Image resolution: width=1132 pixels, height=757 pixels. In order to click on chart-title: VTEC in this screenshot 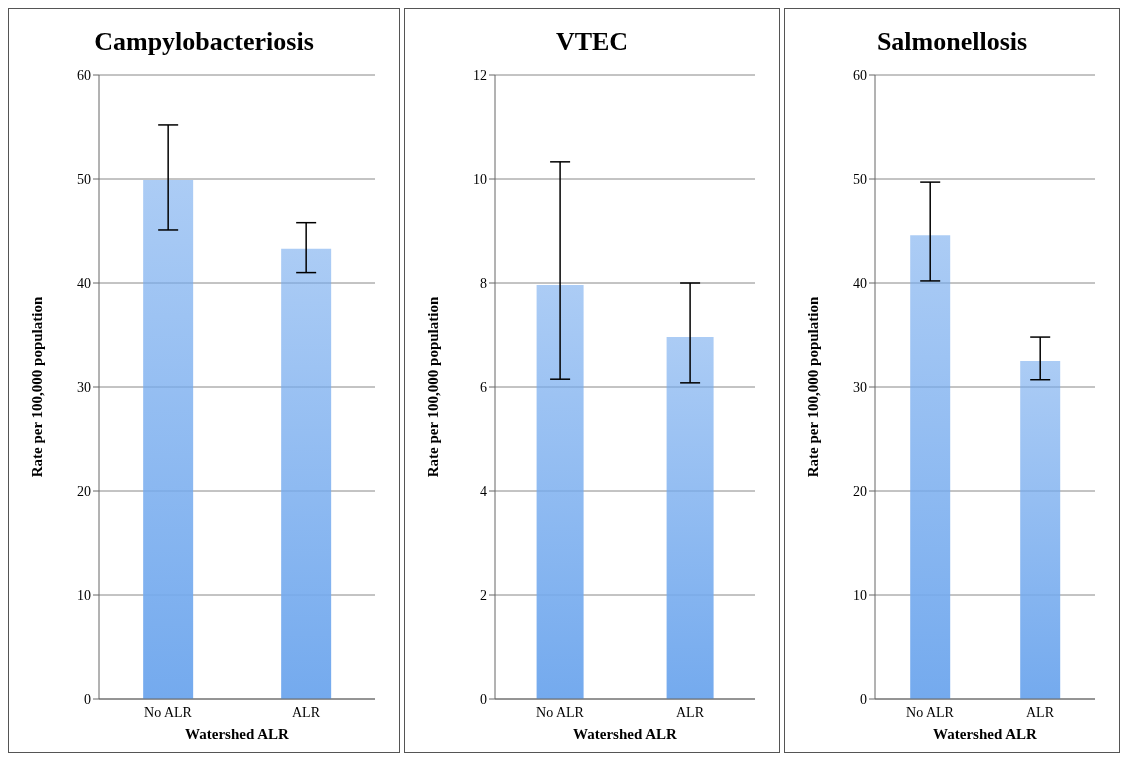, I will do `click(592, 42)`.